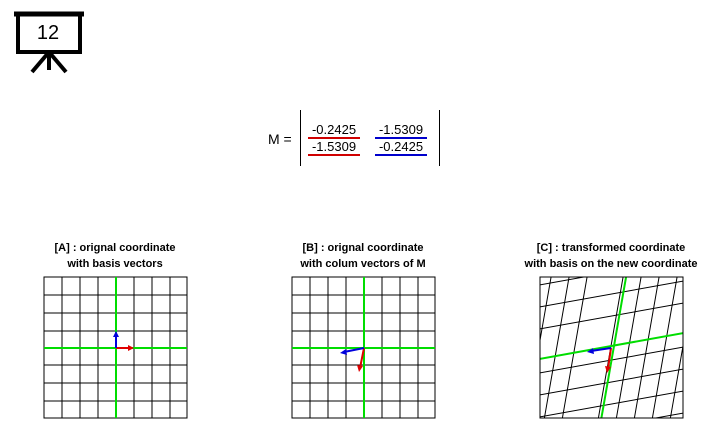 This screenshot has width=719, height=435. I want to click on panel-a-grid, so click(115, 347).